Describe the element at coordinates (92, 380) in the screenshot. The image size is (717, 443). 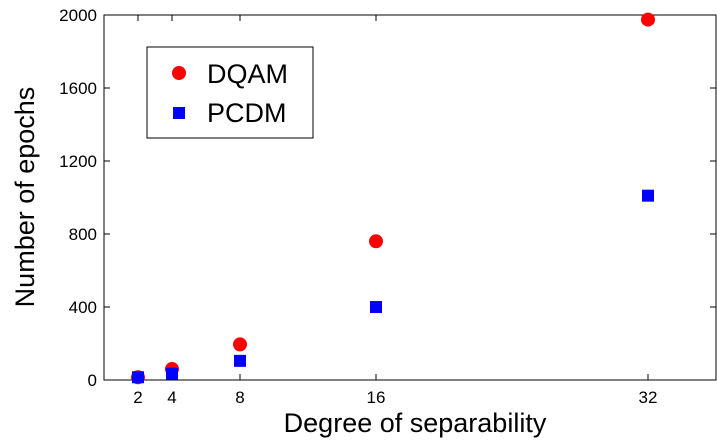
I see `y-tick-label: 0` at that location.